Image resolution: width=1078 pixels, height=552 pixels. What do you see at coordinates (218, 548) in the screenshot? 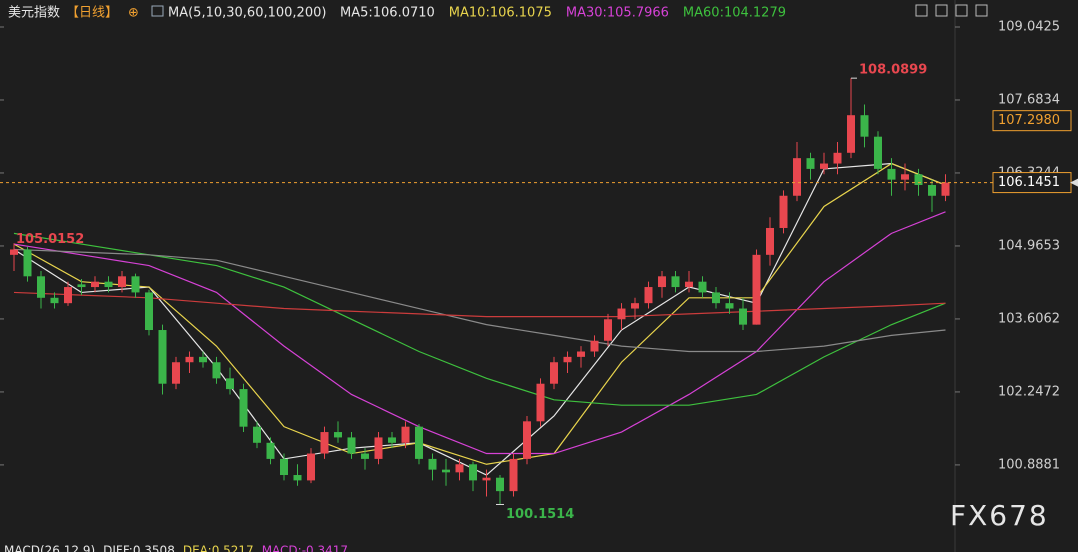
I see `macd-legend: DEA:0.5217` at bounding box center [218, 548].